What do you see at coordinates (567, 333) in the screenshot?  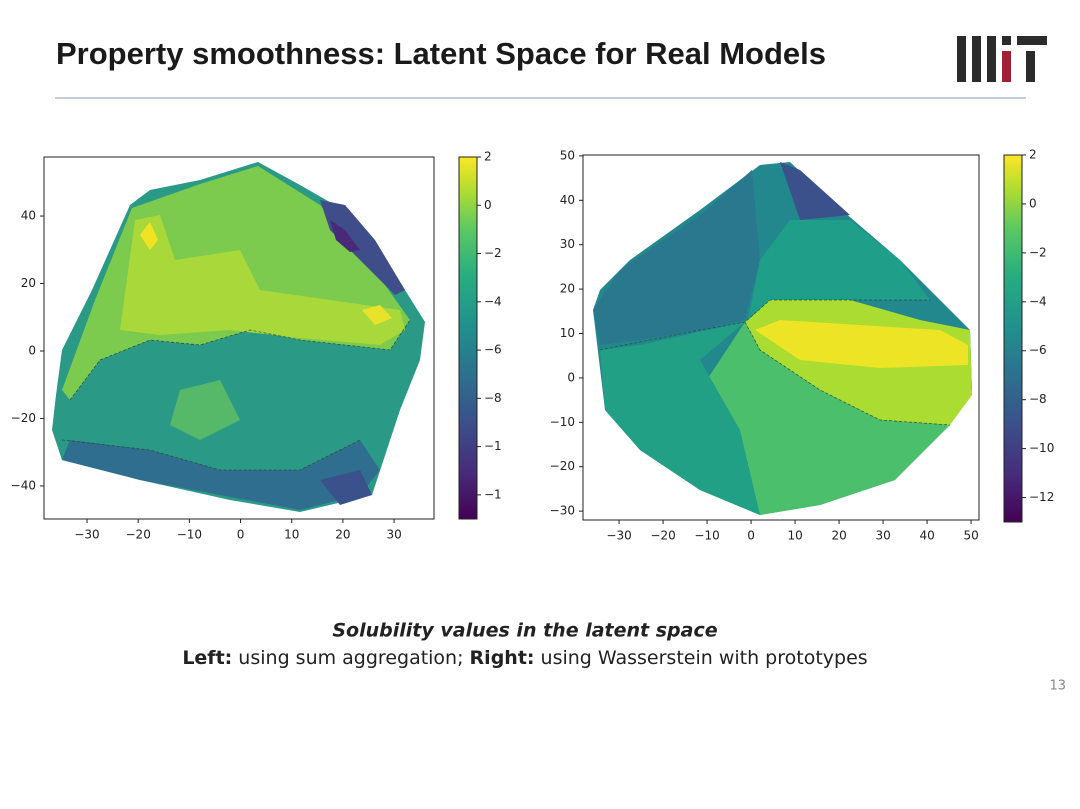 I see `y-tick-label: 10` at bounding box center [567, 333].